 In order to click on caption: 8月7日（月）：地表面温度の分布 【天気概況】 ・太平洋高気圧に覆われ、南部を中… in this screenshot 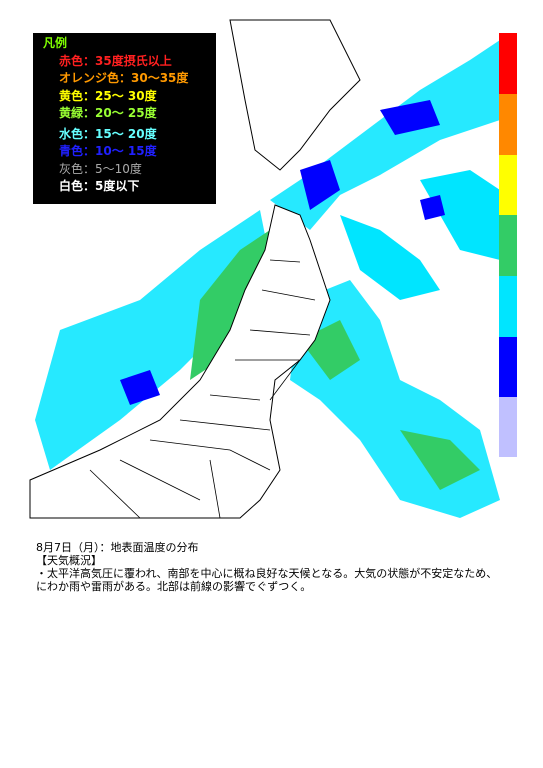, I will do `click(271, 567)`.